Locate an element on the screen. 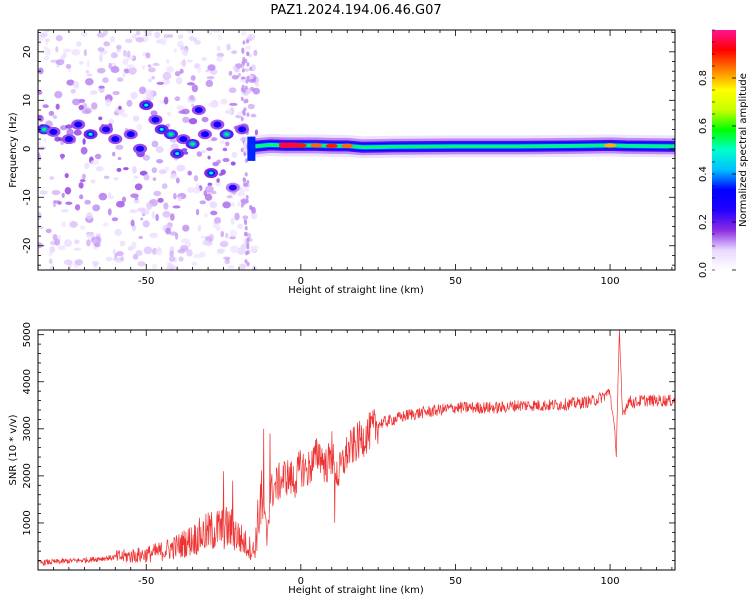  snr-x-label: Height of straight line (km) is located at coordinates (356, 590).